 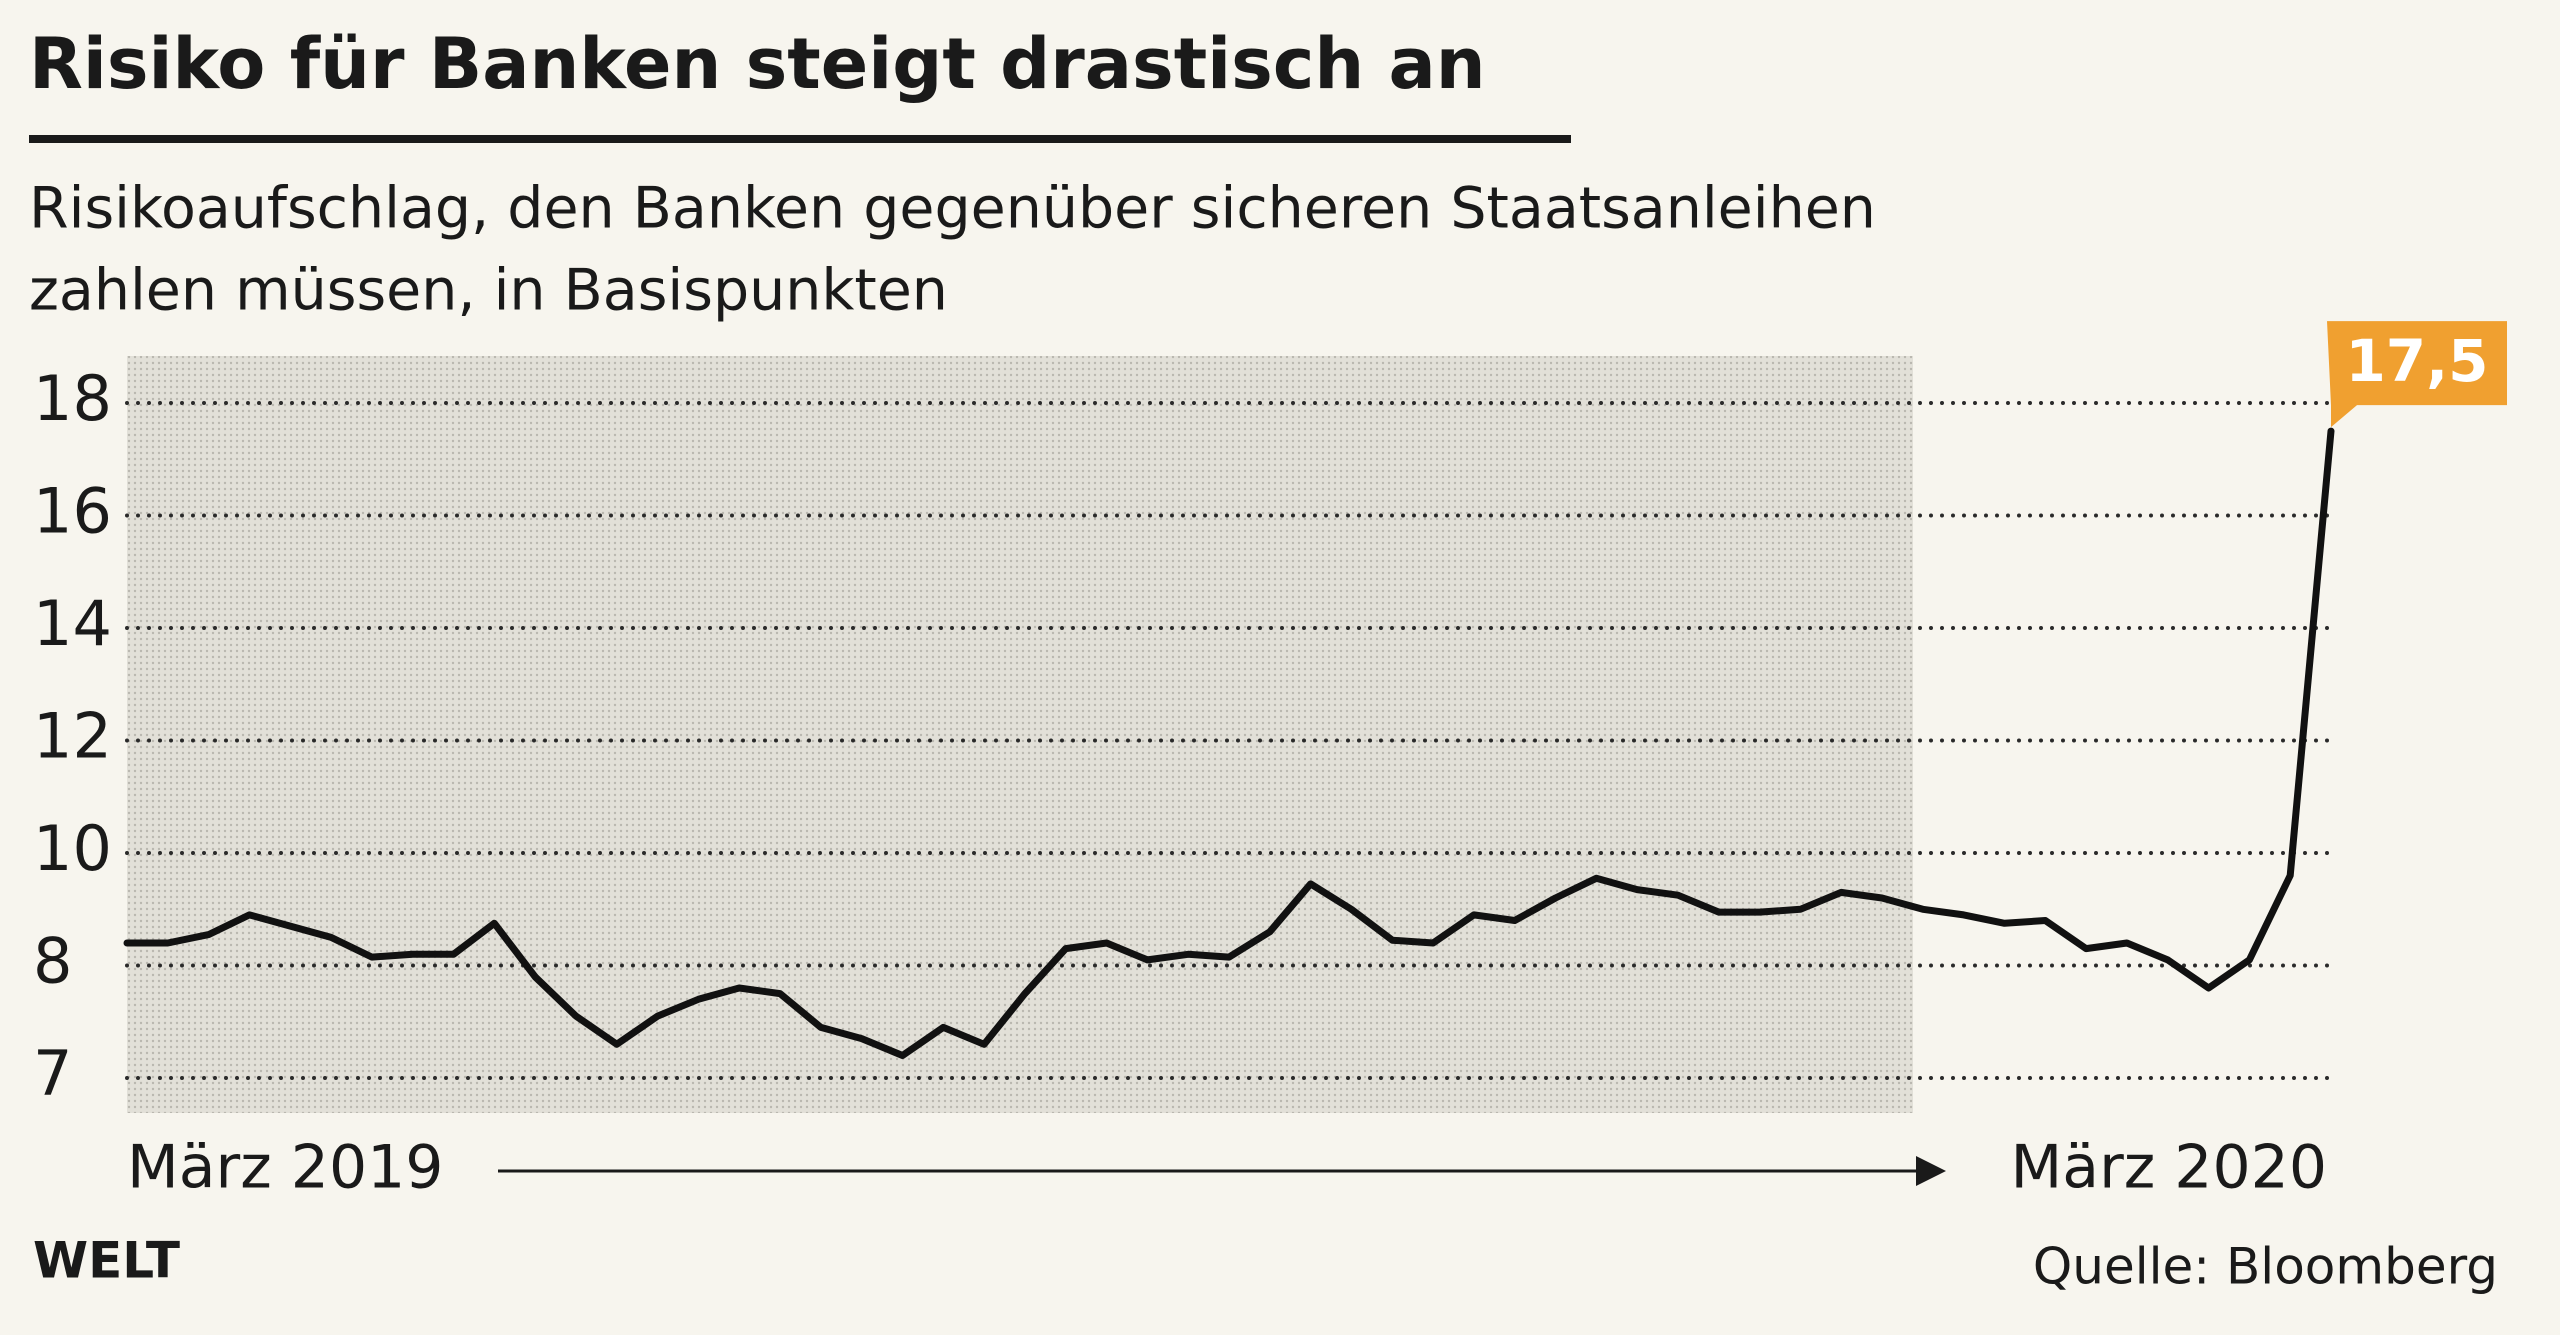 What do you see at coordinates (2265, 1267) in the screenshot?
I see `source: Quelle: Bloomberg` at bounding box center [2265, 1267].